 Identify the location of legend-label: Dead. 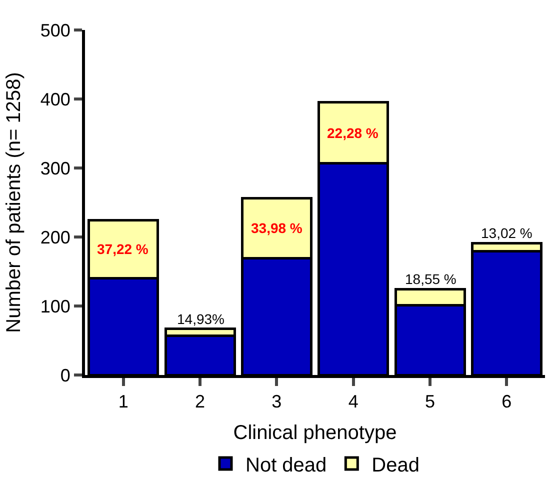
(396, 465).